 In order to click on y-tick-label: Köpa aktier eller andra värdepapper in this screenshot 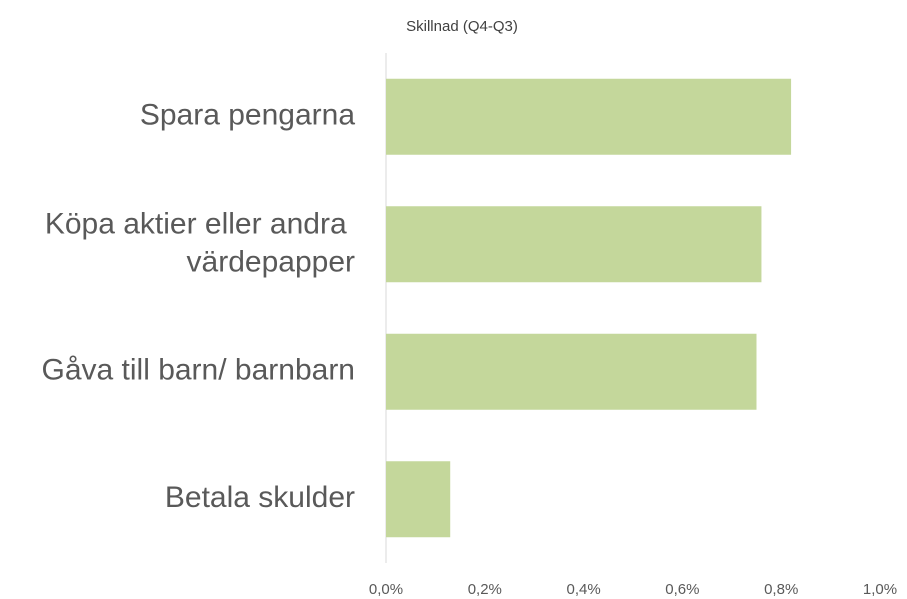, I will do `click(200, 242)`.